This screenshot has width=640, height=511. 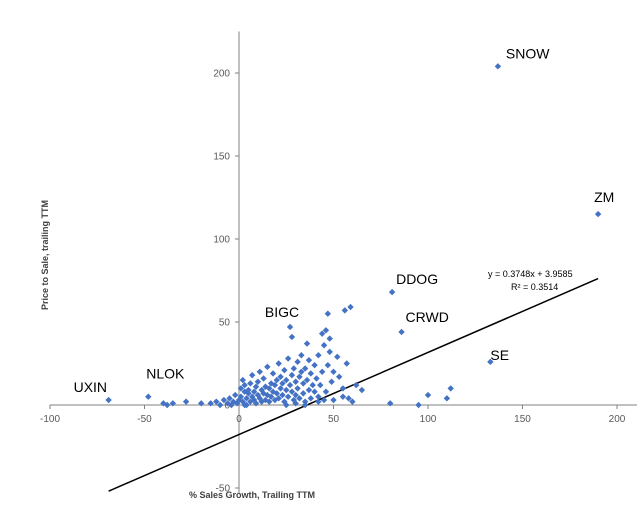 What do you see at coordinates (522, 419) in the screenshot?
I see `x-tick-label: 150` at bounding box center [522, 419].